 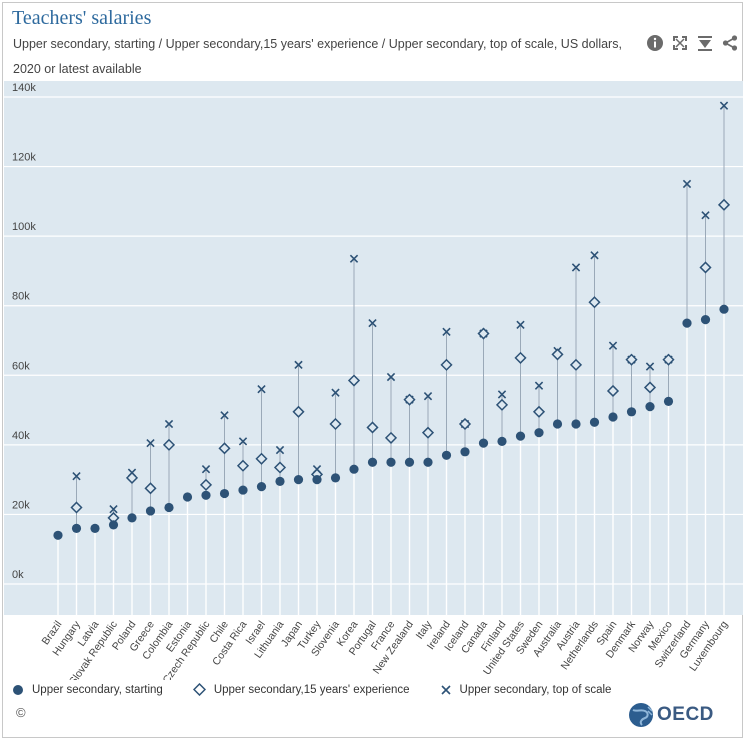 I want to click on legend-label-top-of-scale: Upper secondary, top of scale, so click(x=535, y=689).